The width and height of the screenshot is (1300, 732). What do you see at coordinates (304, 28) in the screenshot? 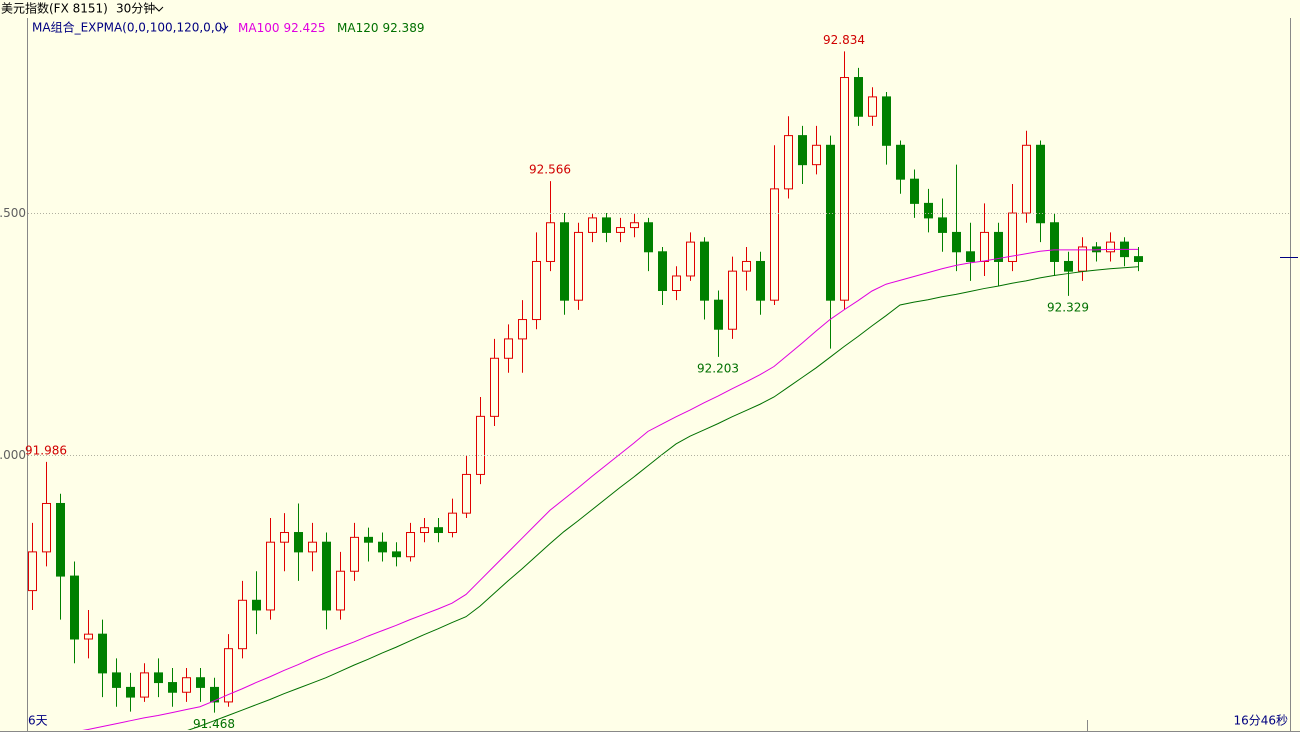
I see `legend-value: 92.425` at bounding box center [304, 28].